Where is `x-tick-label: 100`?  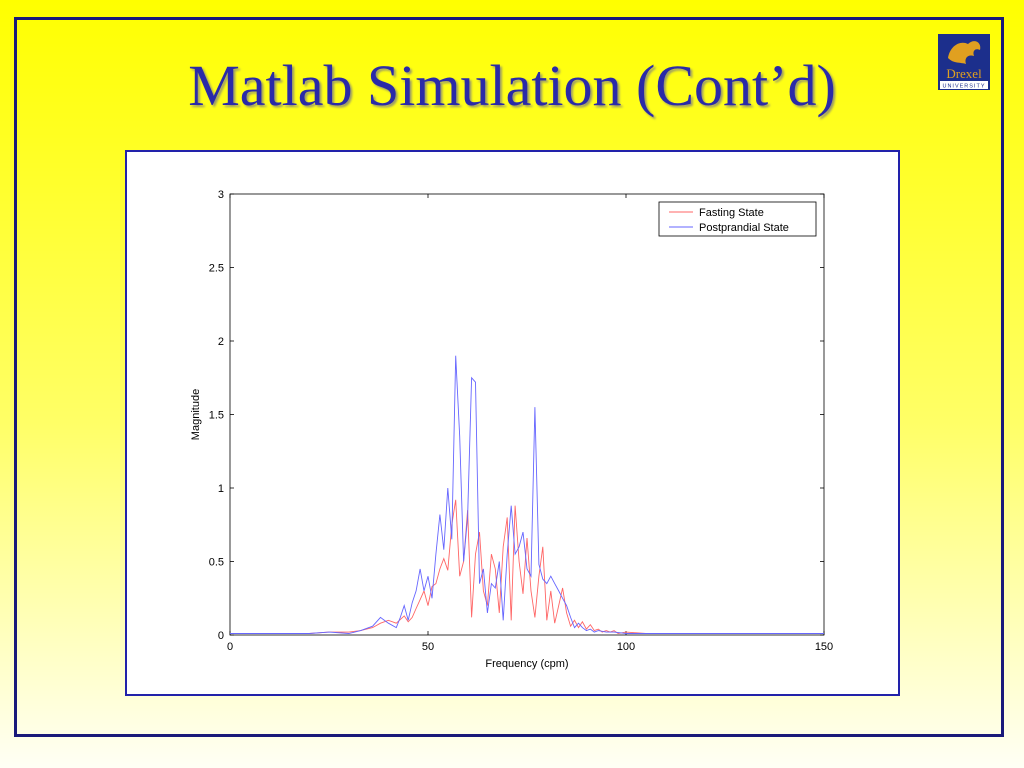 x-tick-label: 100 is located at coordinates (626, 647).